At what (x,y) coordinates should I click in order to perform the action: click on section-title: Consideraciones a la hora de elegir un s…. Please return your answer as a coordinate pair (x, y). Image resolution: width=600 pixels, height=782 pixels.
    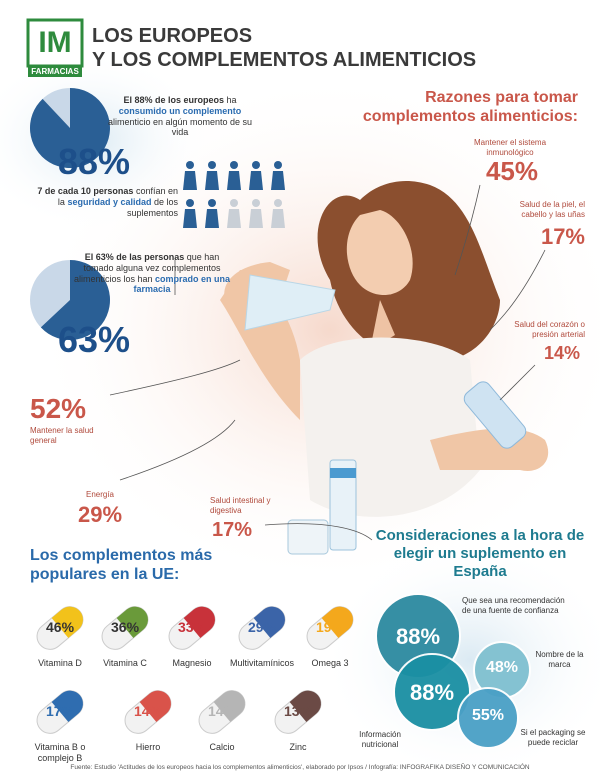
    Looking at the image, I should click on (480, 553).